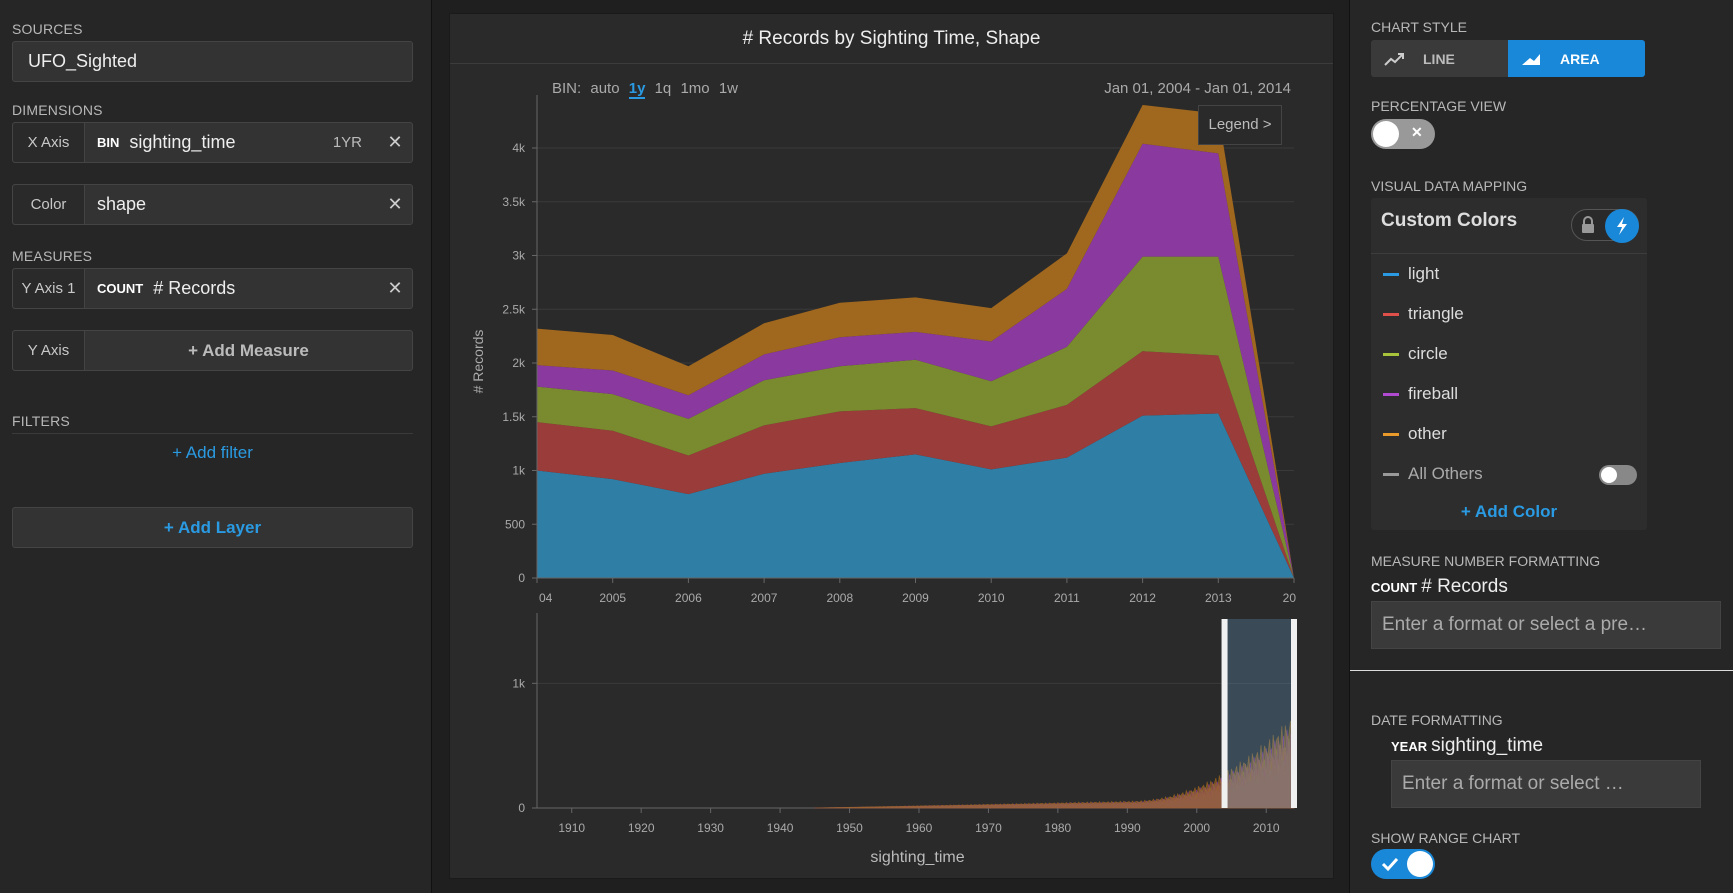 Image resolution: width=1733 pixels, height=893 pixels. I want to click on color-remove-icon: ✕, so click(395, 204).